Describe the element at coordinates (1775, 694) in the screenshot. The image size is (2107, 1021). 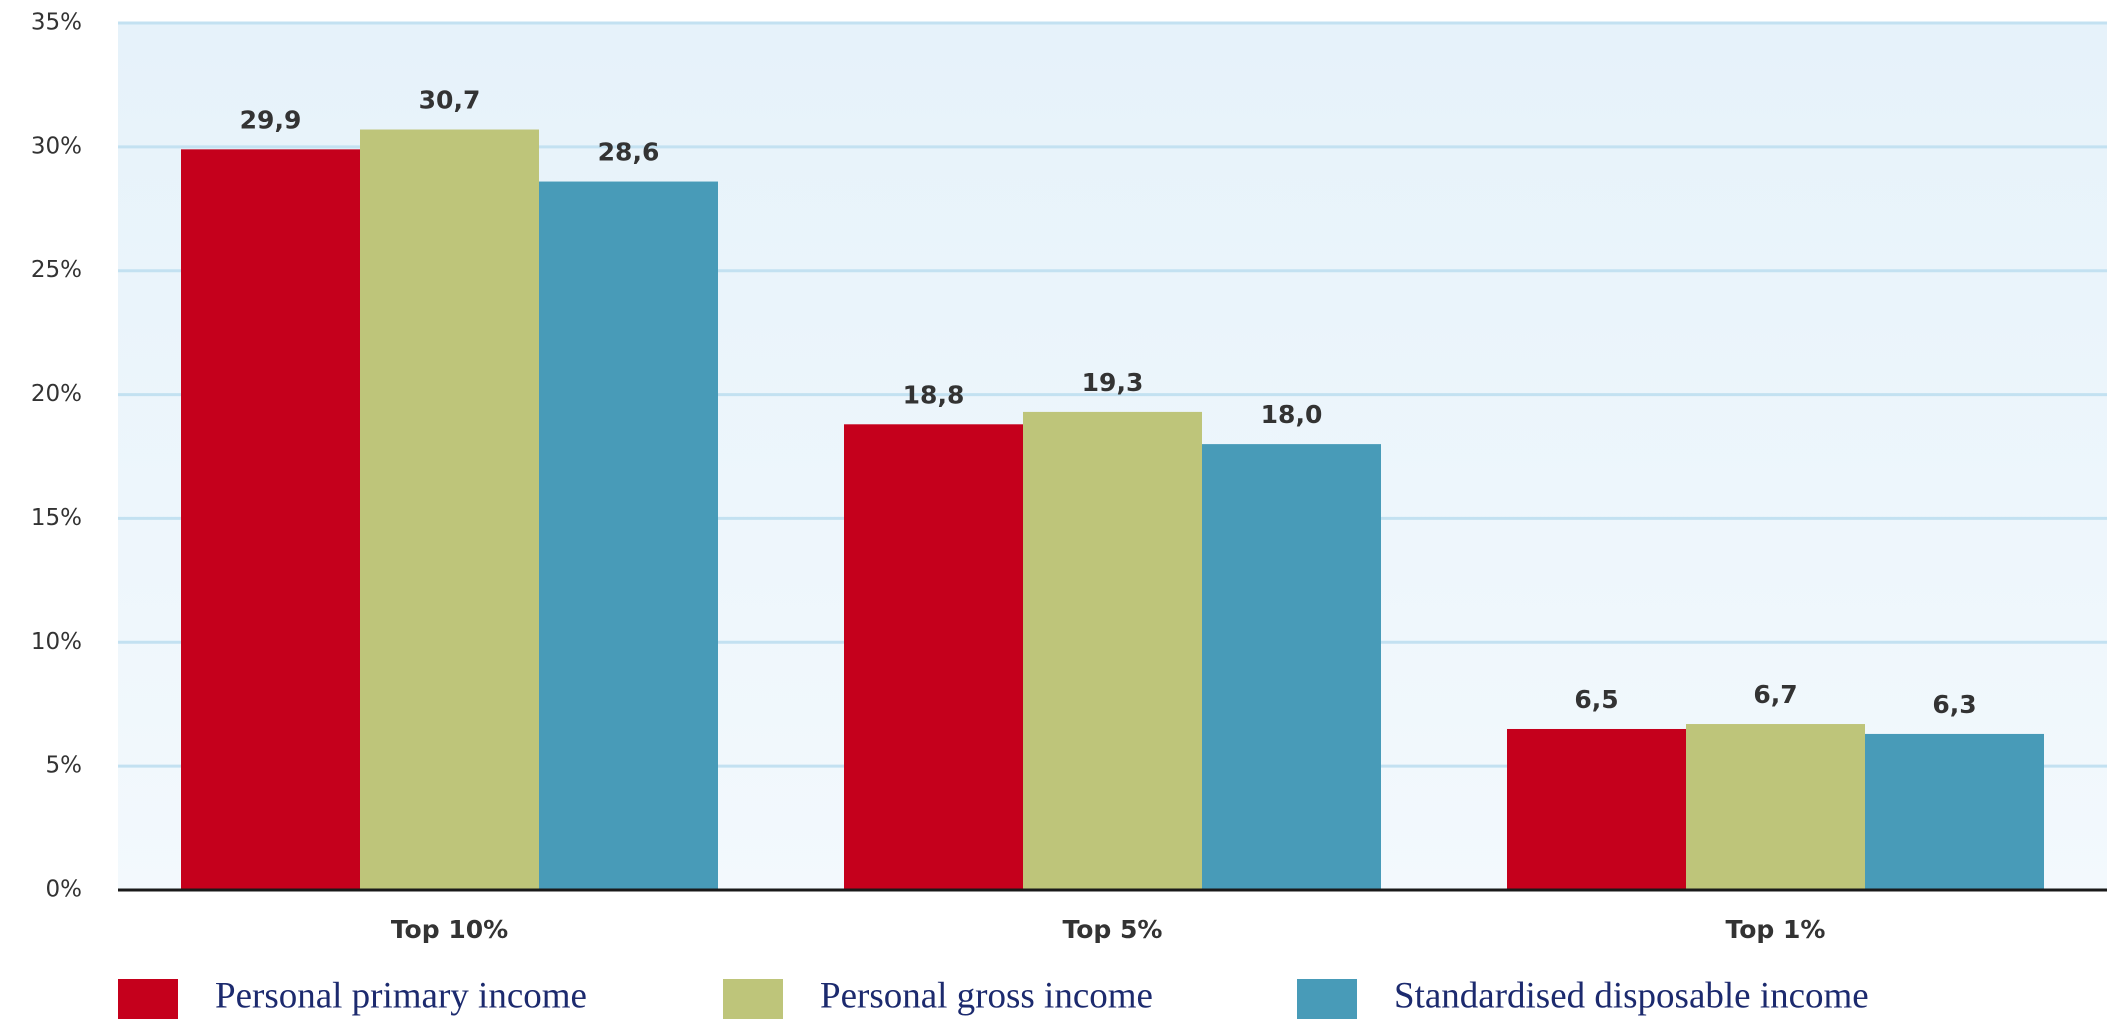
I see `value-label: 6,7` at that location.